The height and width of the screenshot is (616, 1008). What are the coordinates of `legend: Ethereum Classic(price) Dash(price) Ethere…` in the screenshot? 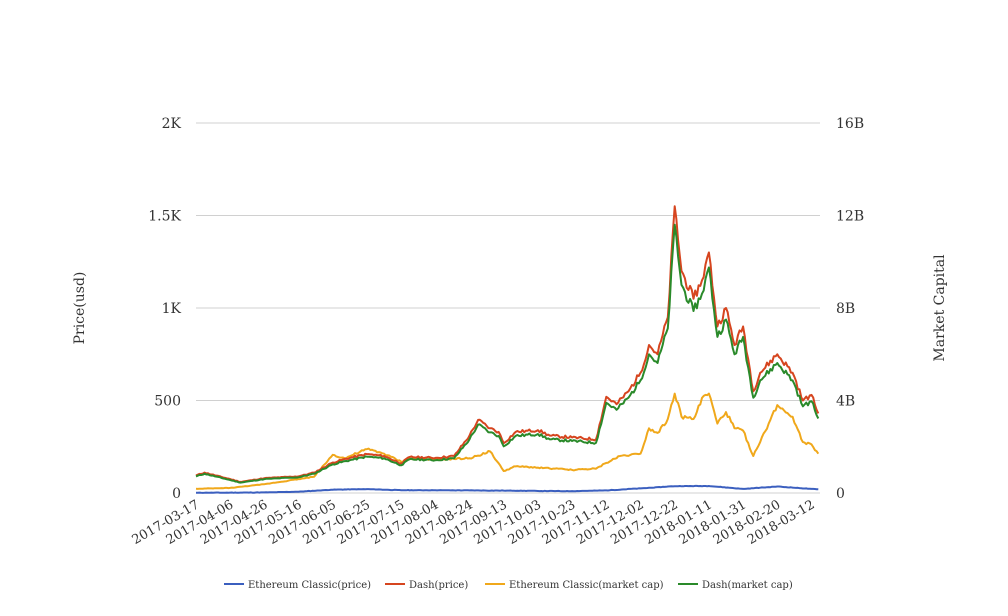 It's located at (508, 585).